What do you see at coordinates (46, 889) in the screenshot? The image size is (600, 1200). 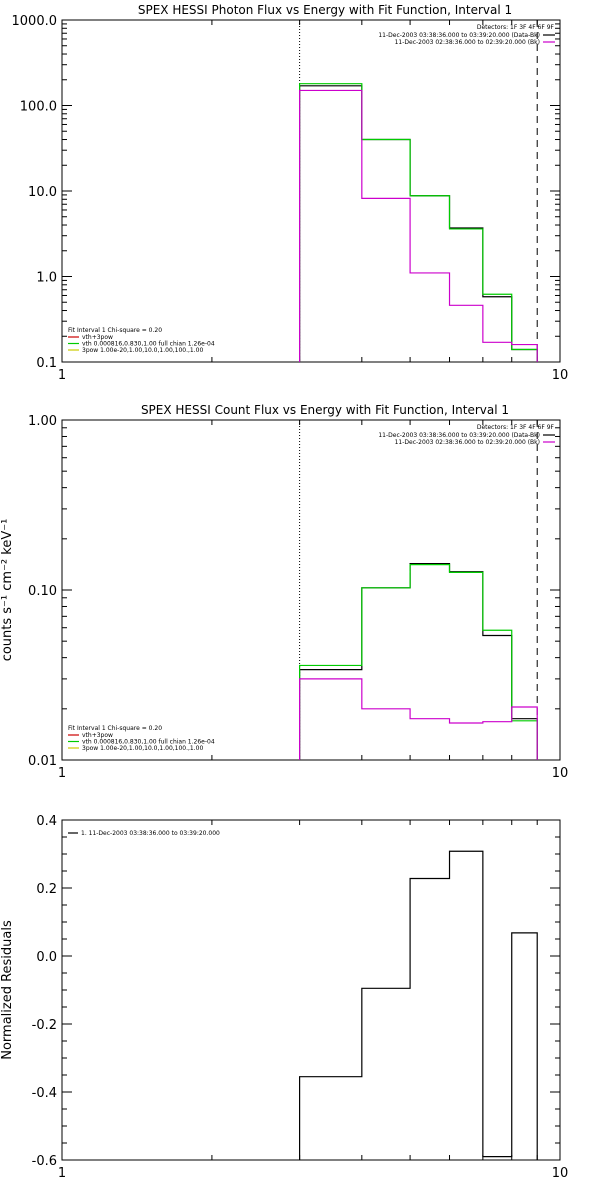 I see `y-tick-label: 0.2` at bounding box center [46, 889].